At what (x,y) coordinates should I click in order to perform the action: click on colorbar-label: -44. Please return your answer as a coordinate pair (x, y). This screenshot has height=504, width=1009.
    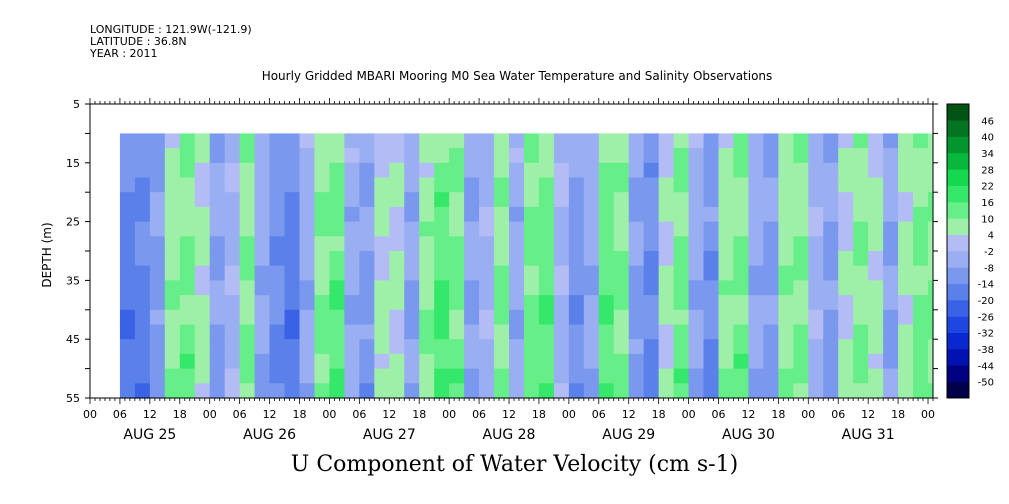
    Looking at the image, I should click on (986, 366).